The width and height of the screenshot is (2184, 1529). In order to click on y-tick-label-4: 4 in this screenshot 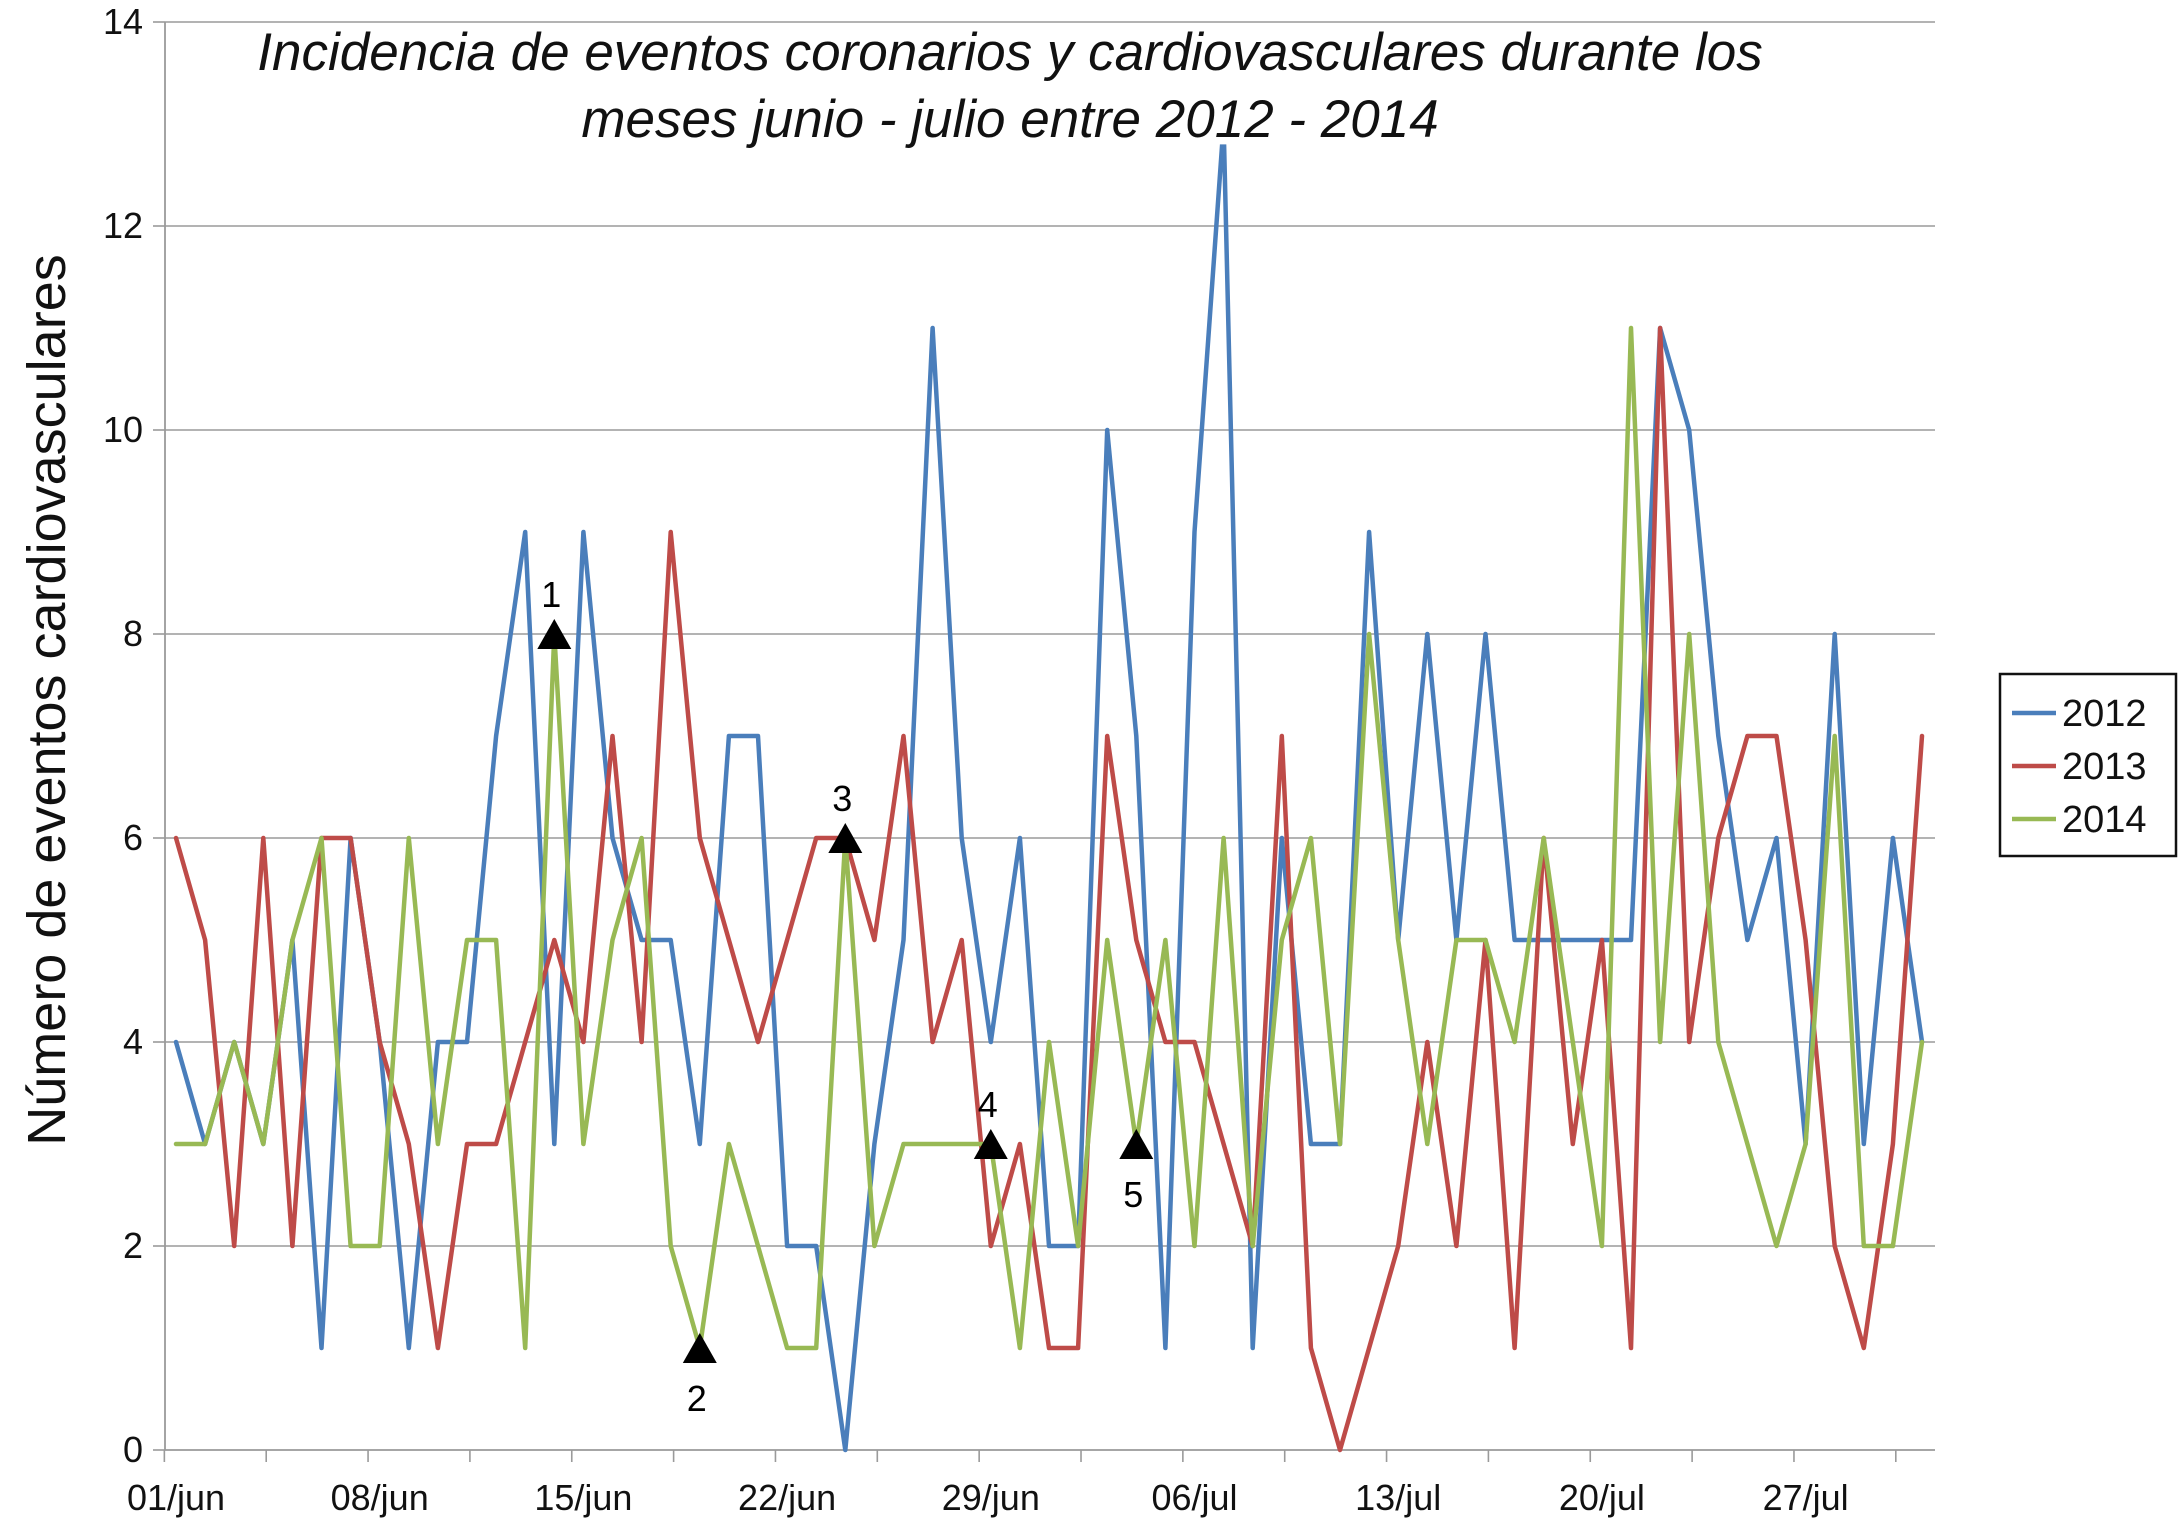, I will do `click(133, 1041)`.